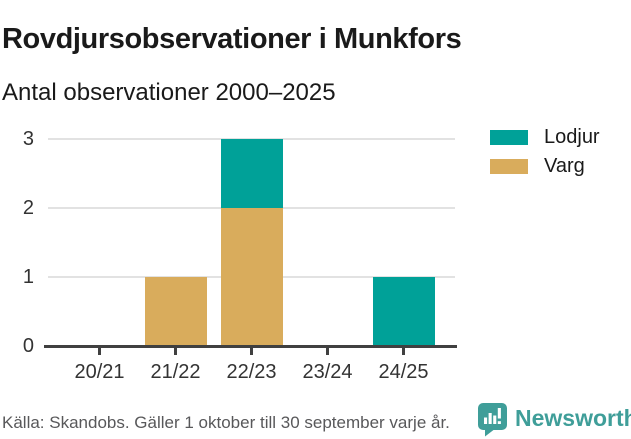  I want to click on legend-item-varg: Varg, so click(545, 166).